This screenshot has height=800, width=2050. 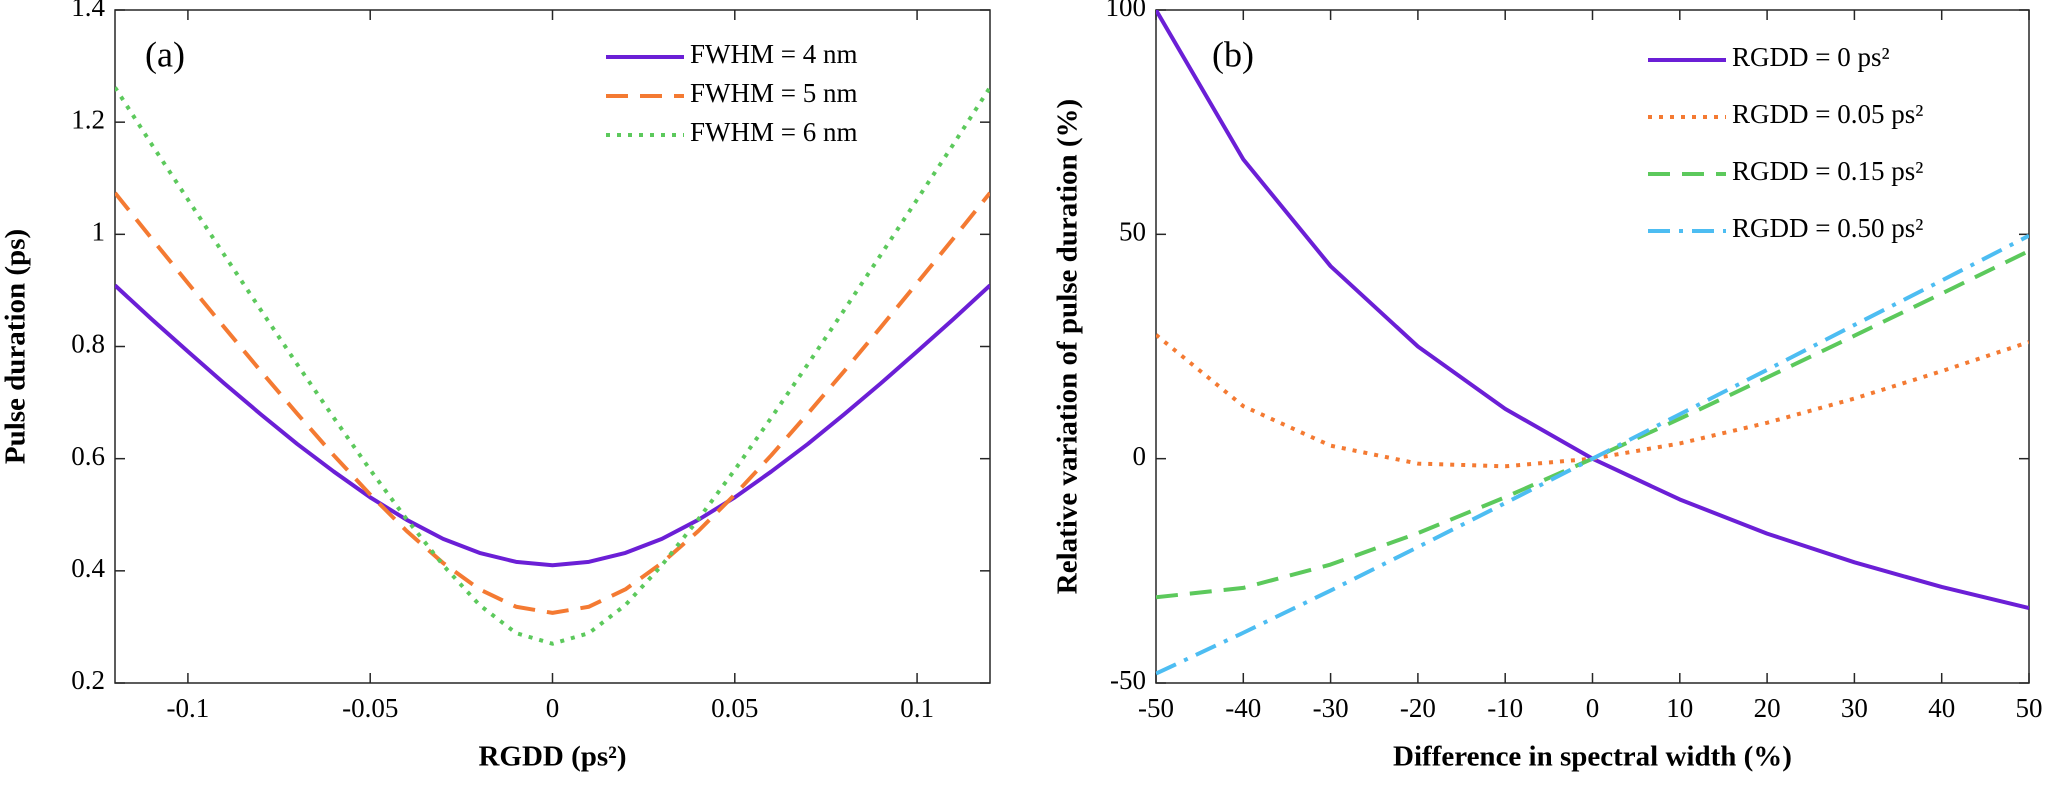 I want to click on x-tick-label: 40, so click(x=1941, y=708).